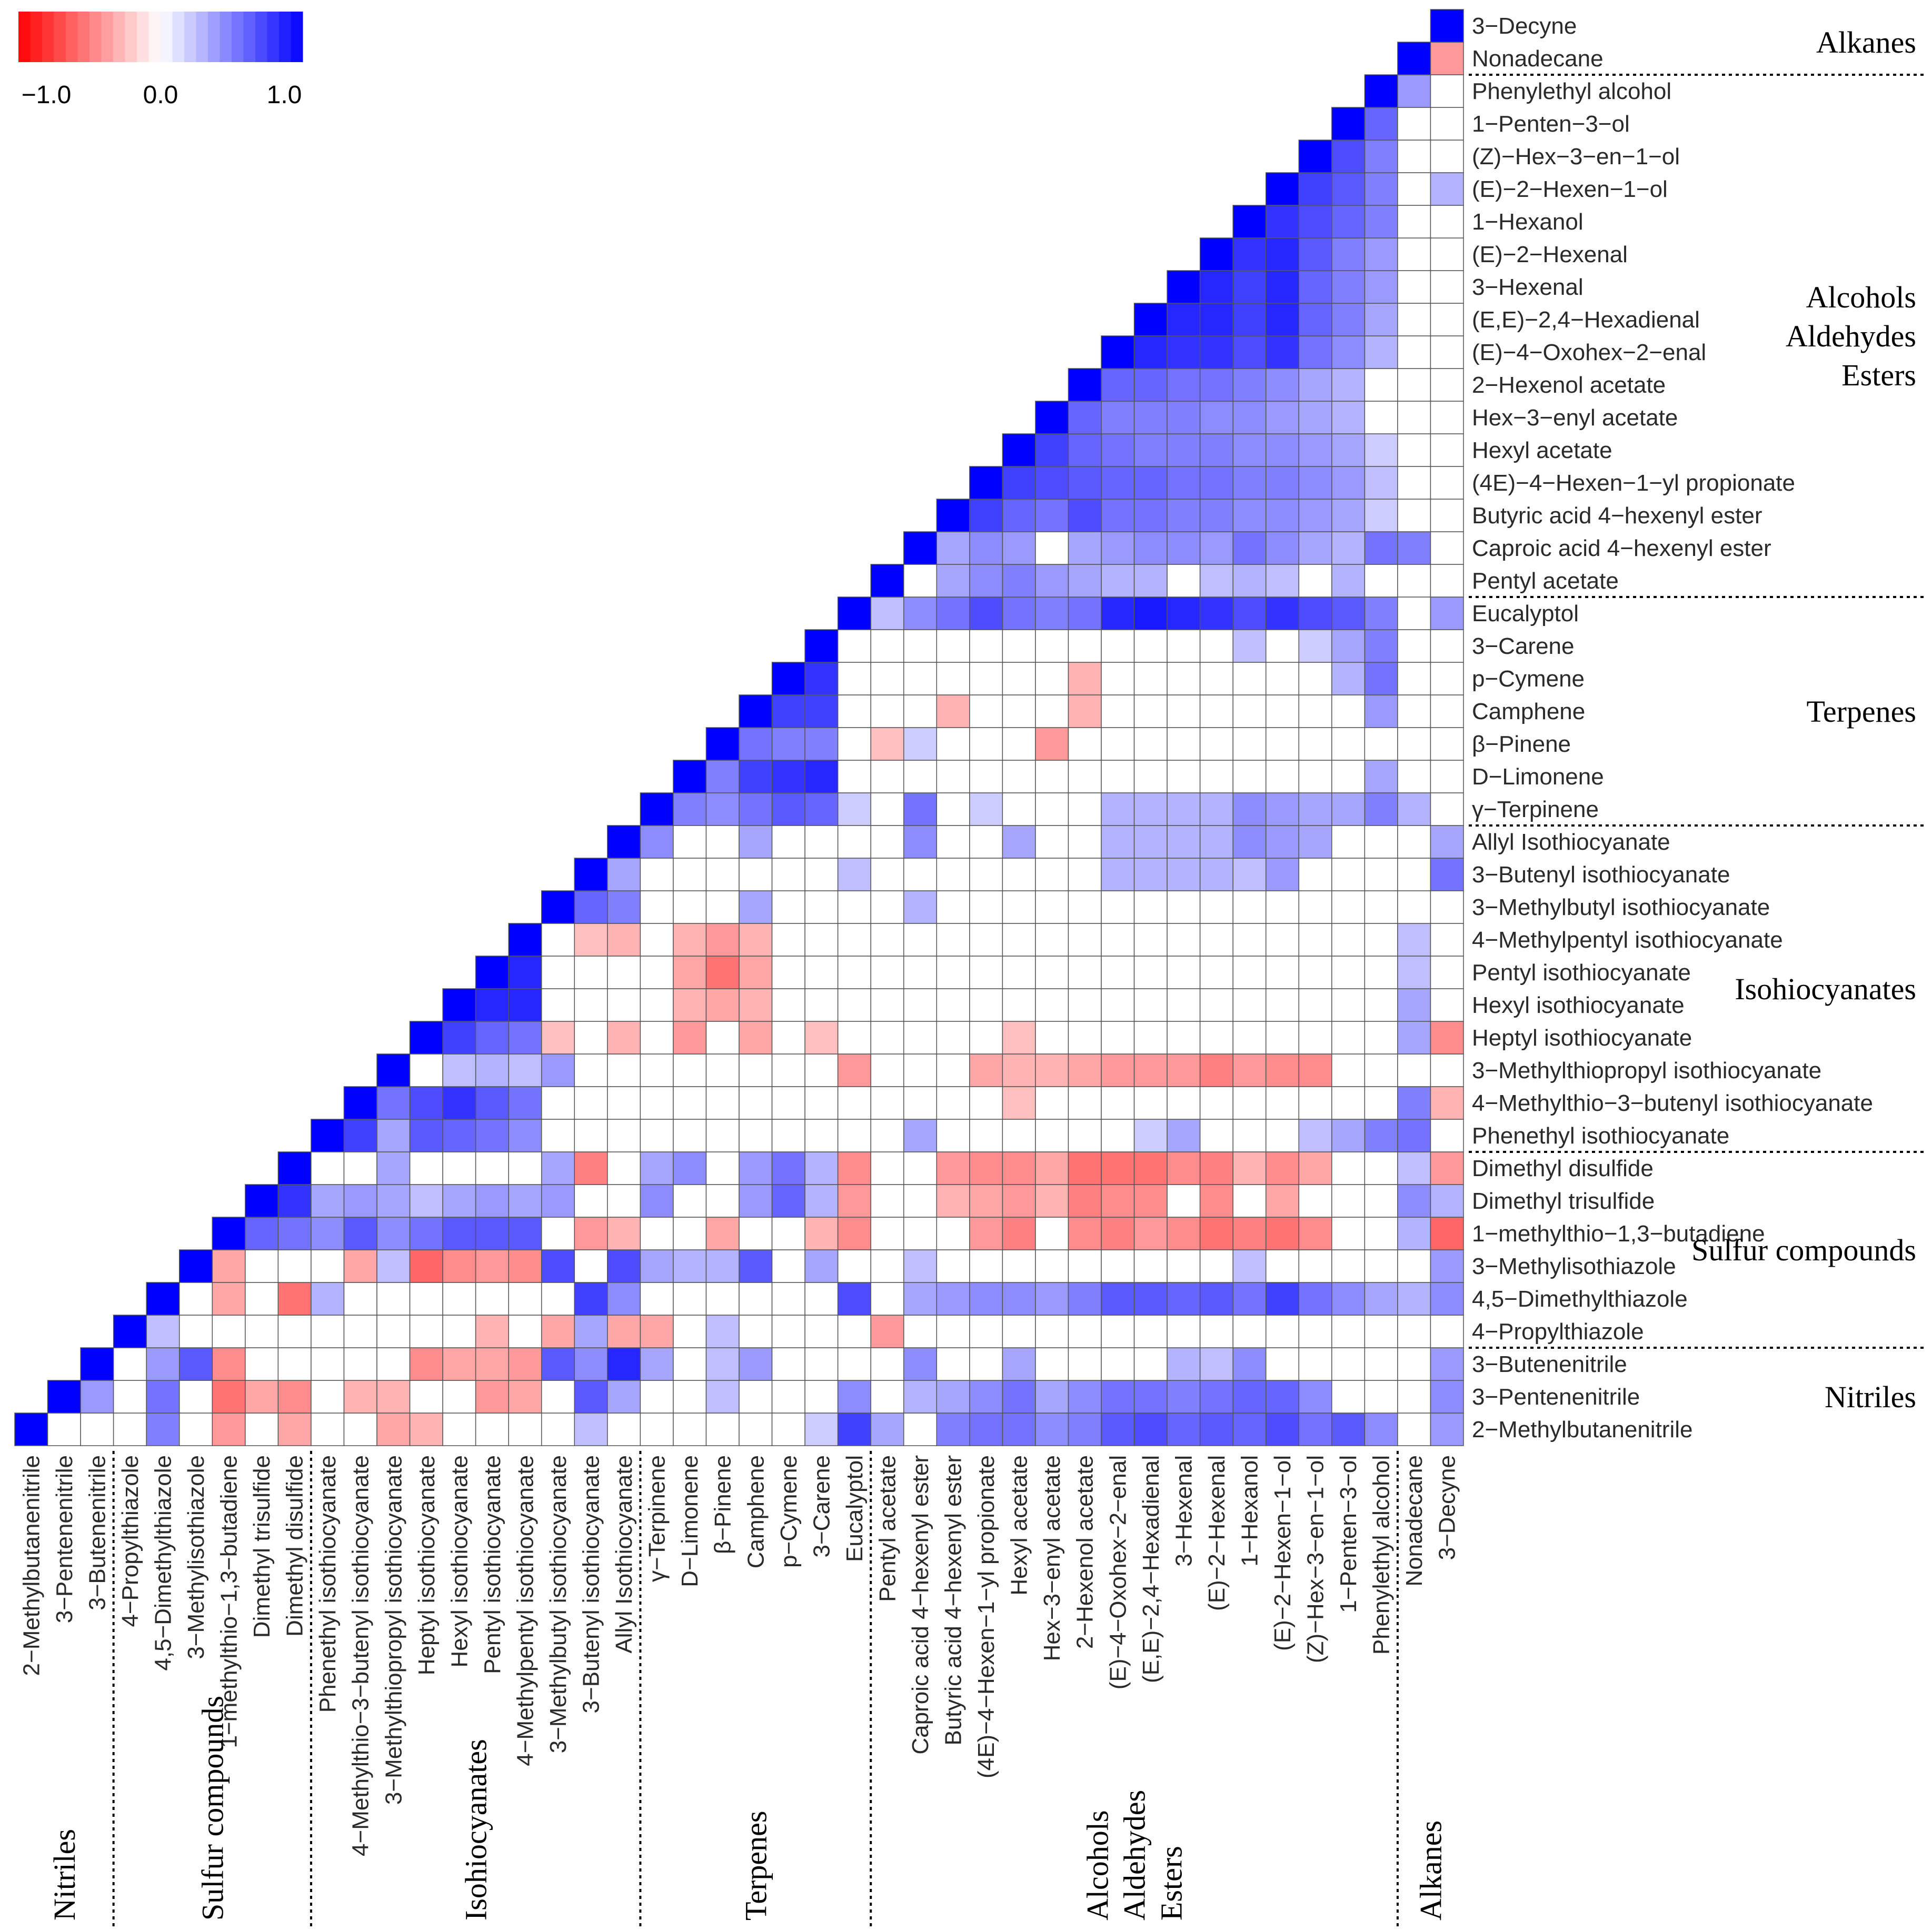 The width and height of the screenshot is (1932, 1930). What do you see at coordinates (360, 1266) in the screenshot?
I see `cell-4-methylthio-3-butenyl-isothiocyanate-x-3-methylisothiazole` at bounding box center [360, 1266].